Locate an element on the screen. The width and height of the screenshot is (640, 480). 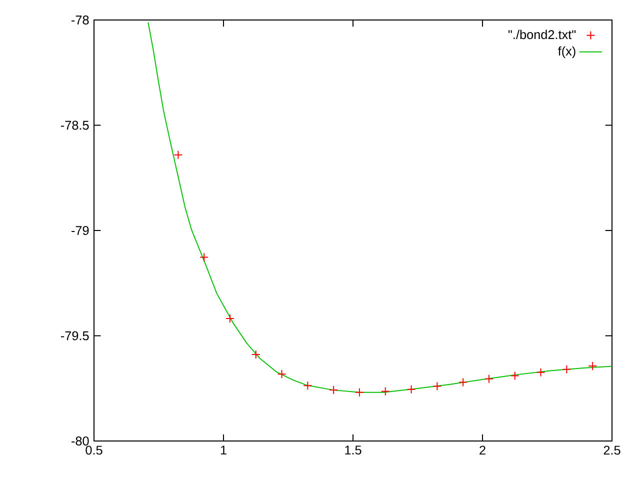
x-tick-label: 1.5 is located at coordinates (353, 450).